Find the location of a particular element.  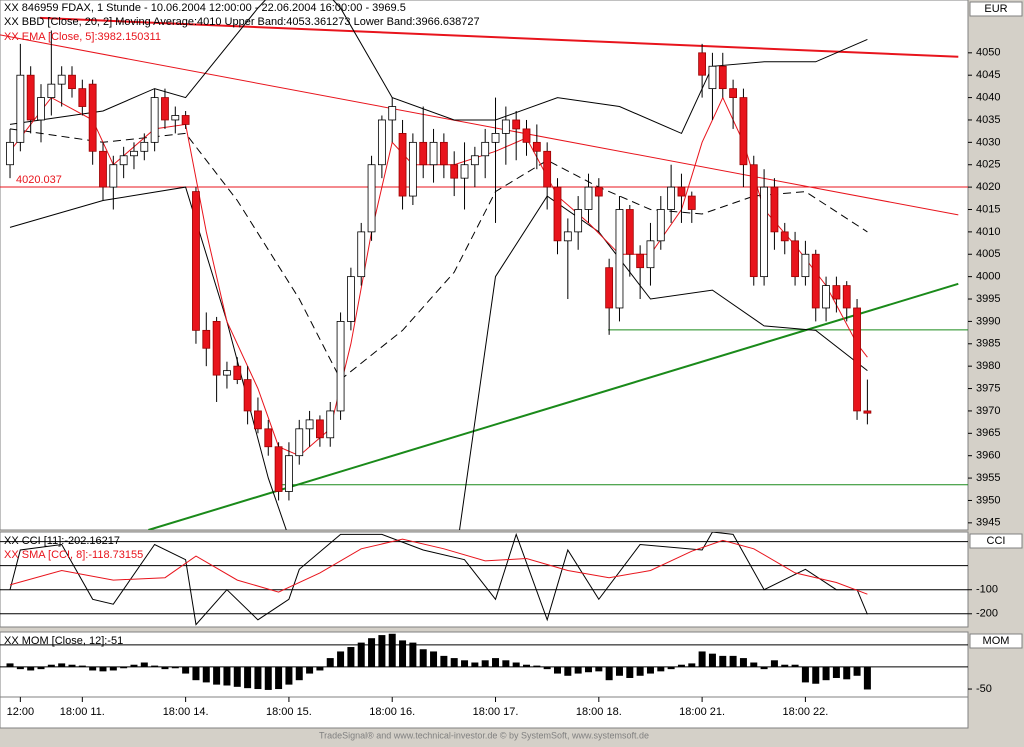

y-tick-label: -50 is located at coordinates (984, 689).